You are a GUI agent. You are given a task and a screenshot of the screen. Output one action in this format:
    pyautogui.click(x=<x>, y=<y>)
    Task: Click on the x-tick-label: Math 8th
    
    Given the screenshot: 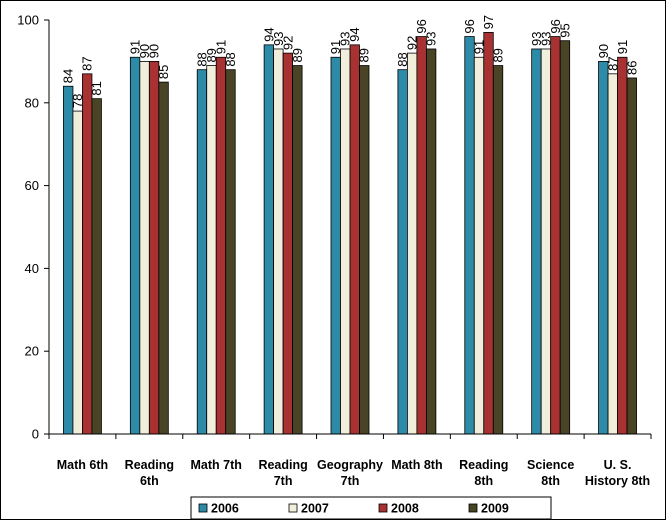 What is the action you would take?
    pyautogui.click(x=416, y=465)
    